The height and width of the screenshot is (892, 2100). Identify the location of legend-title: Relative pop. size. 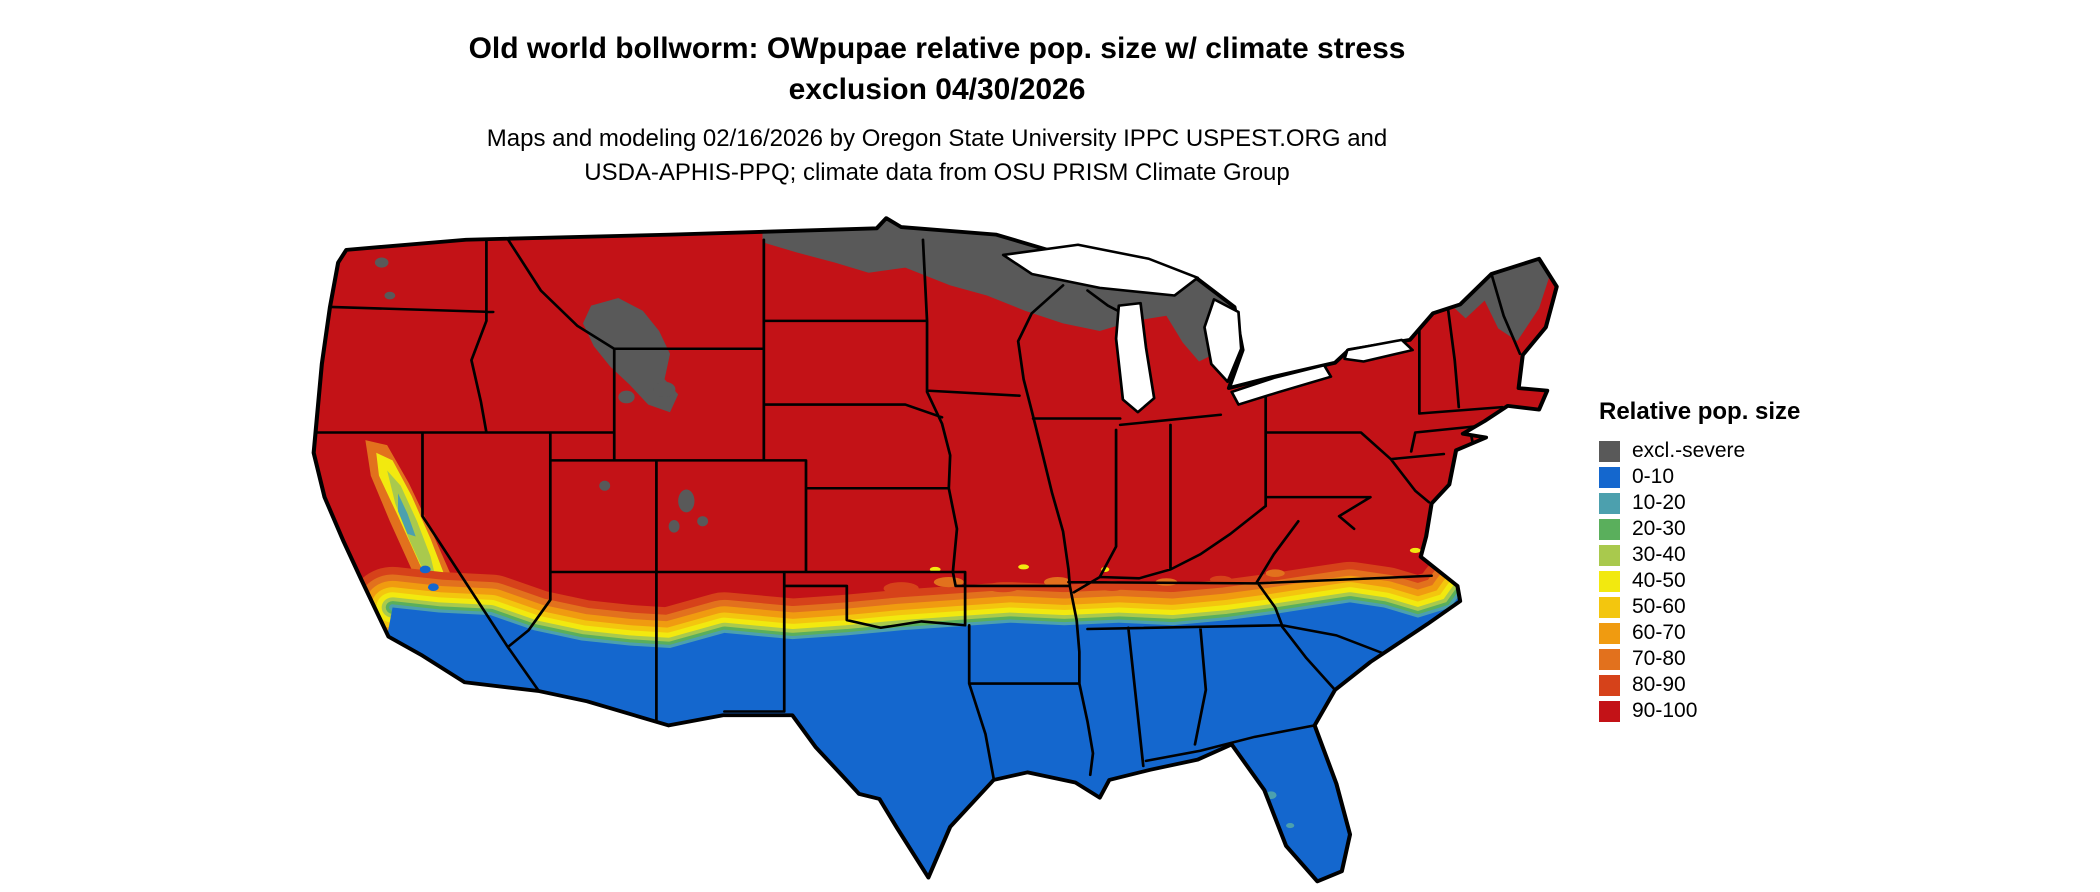
(1700, 411).